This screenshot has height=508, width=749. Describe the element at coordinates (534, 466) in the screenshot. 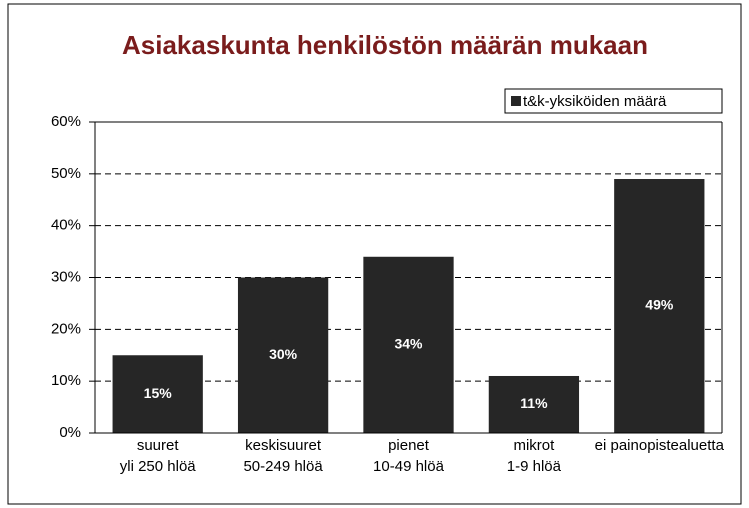

I see `x-tick-label: 1-9 hlöä` at that location.